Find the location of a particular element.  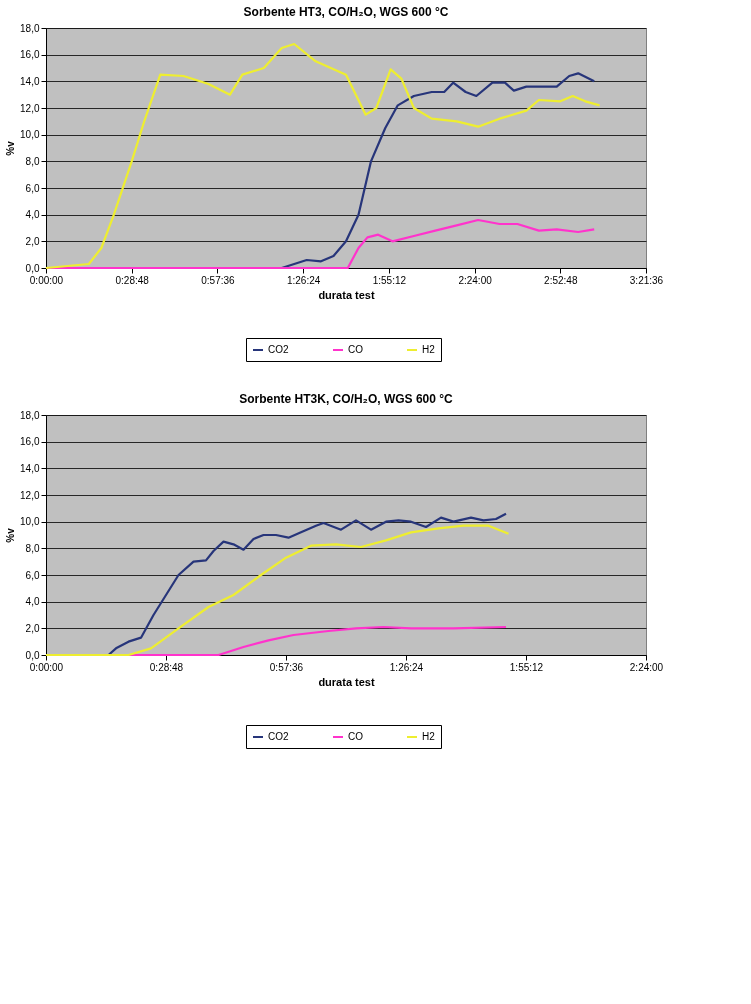

chart-title: Sorbente HT3, CO/H₂O, WGS 600 °C is located at coordinates (346, 12).